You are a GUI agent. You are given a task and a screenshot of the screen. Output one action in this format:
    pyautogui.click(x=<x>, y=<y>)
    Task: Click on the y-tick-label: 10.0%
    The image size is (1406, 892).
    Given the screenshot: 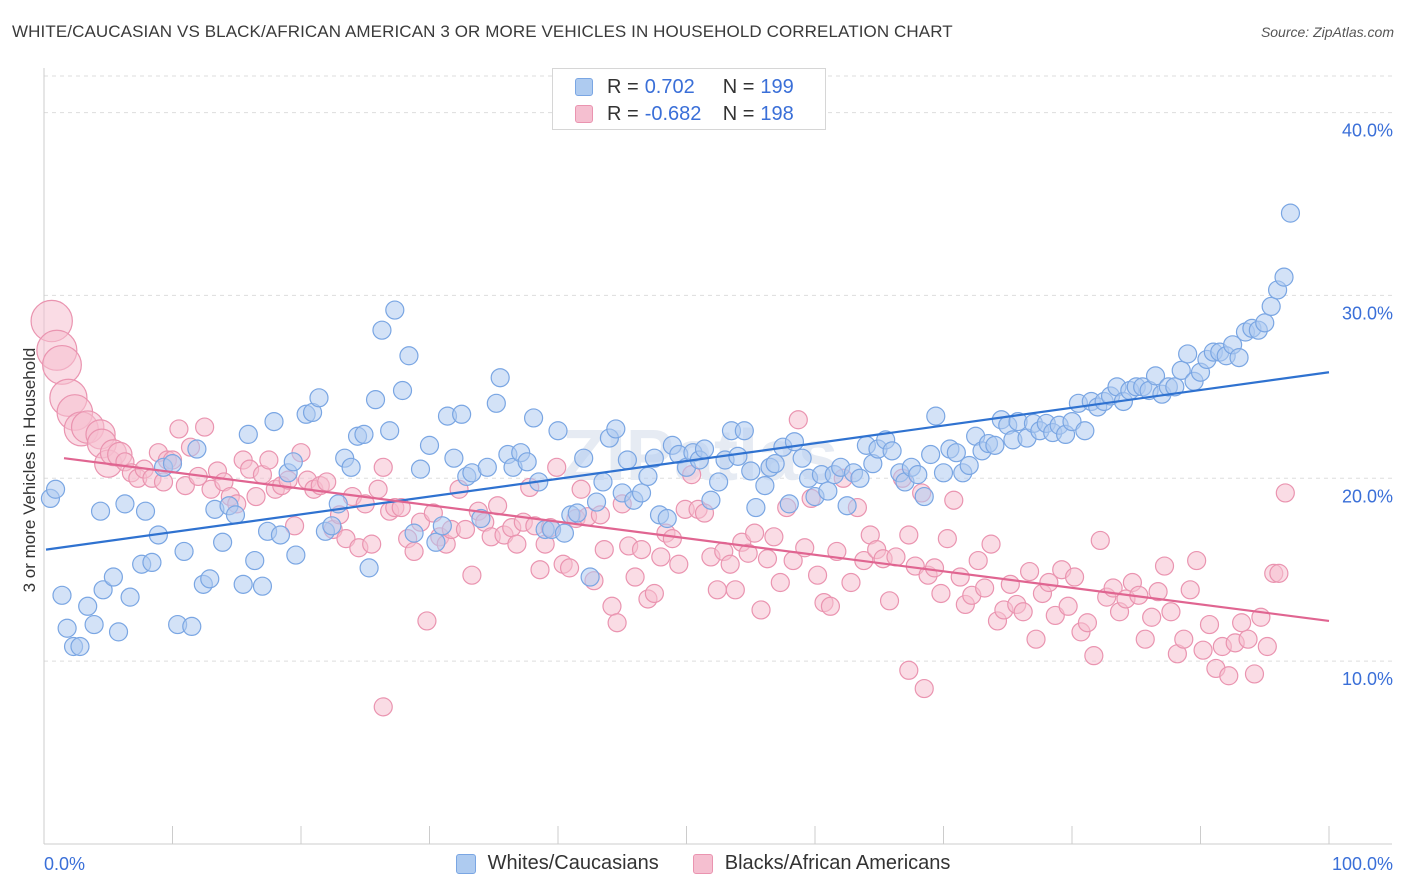 What is the action you would take?
    pyautogui.click(x=1367, y=679)
    